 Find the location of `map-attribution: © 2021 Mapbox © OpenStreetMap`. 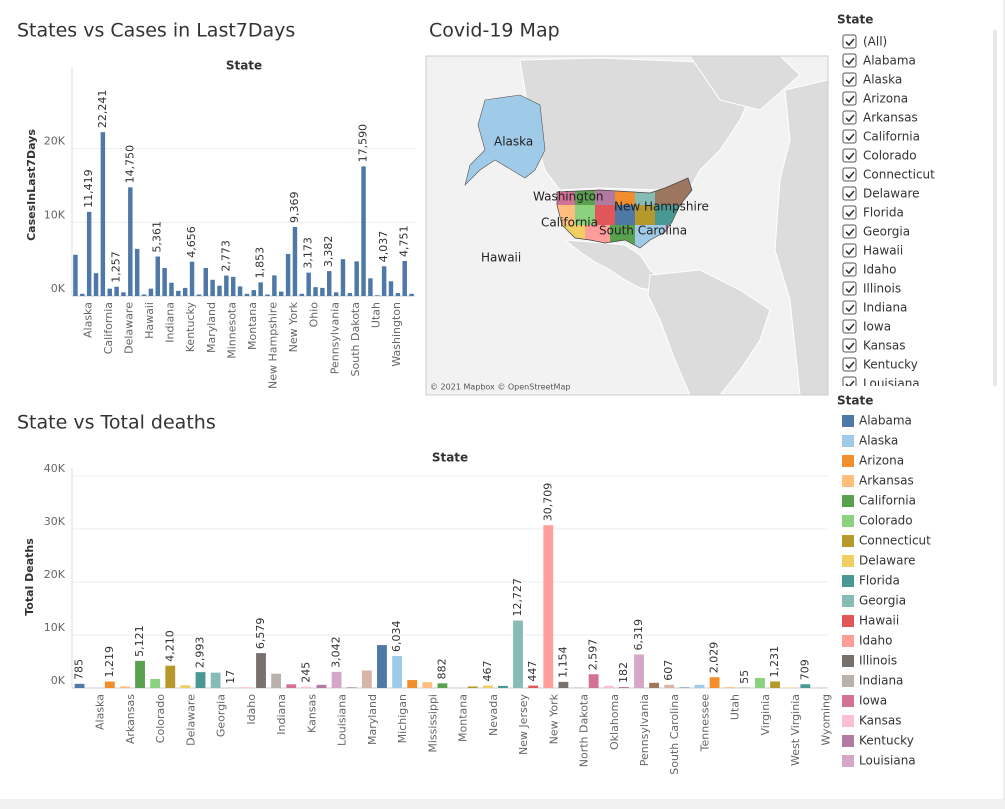

map-attribution: © 2021 Mapbox © OpenStreetMap is located at coordinates (500, 387).